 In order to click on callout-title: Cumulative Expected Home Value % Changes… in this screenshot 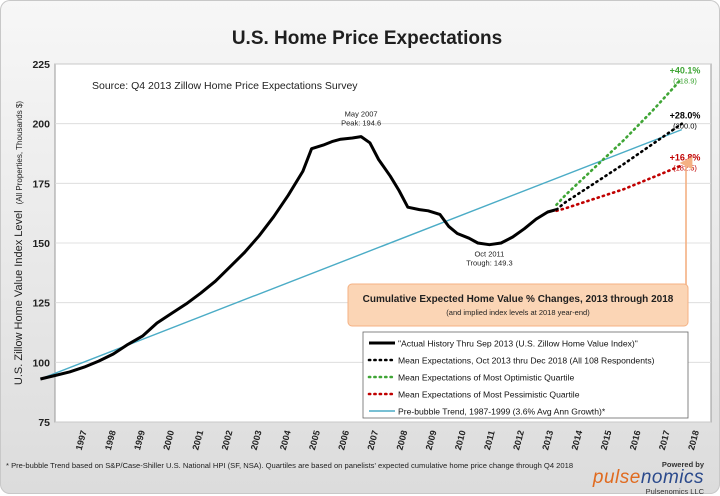, I will do `click(518, 299)`.